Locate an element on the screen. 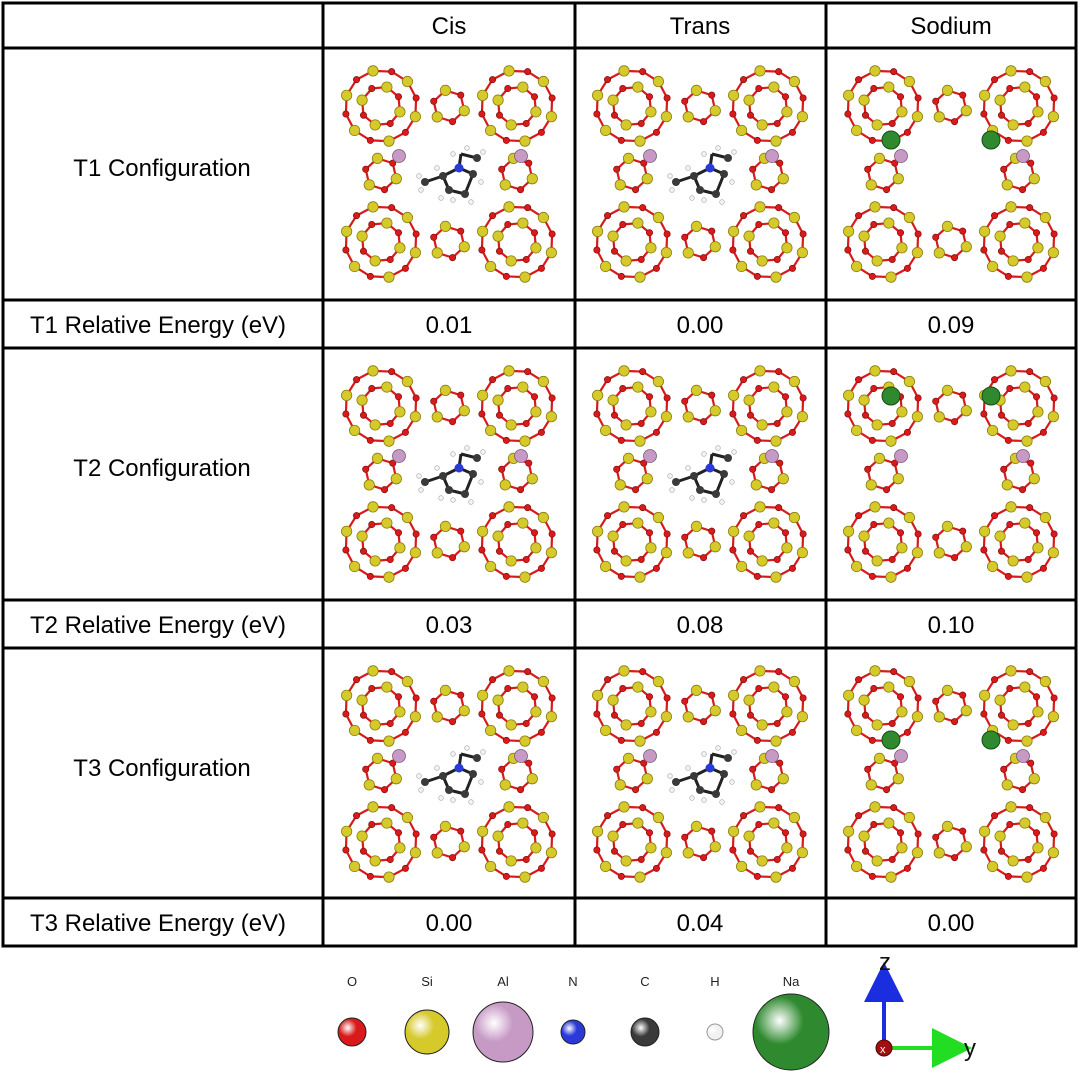 This screenshot has width=1080, height=1073. x-axis-label: x is located at coordinates (883, 1050).